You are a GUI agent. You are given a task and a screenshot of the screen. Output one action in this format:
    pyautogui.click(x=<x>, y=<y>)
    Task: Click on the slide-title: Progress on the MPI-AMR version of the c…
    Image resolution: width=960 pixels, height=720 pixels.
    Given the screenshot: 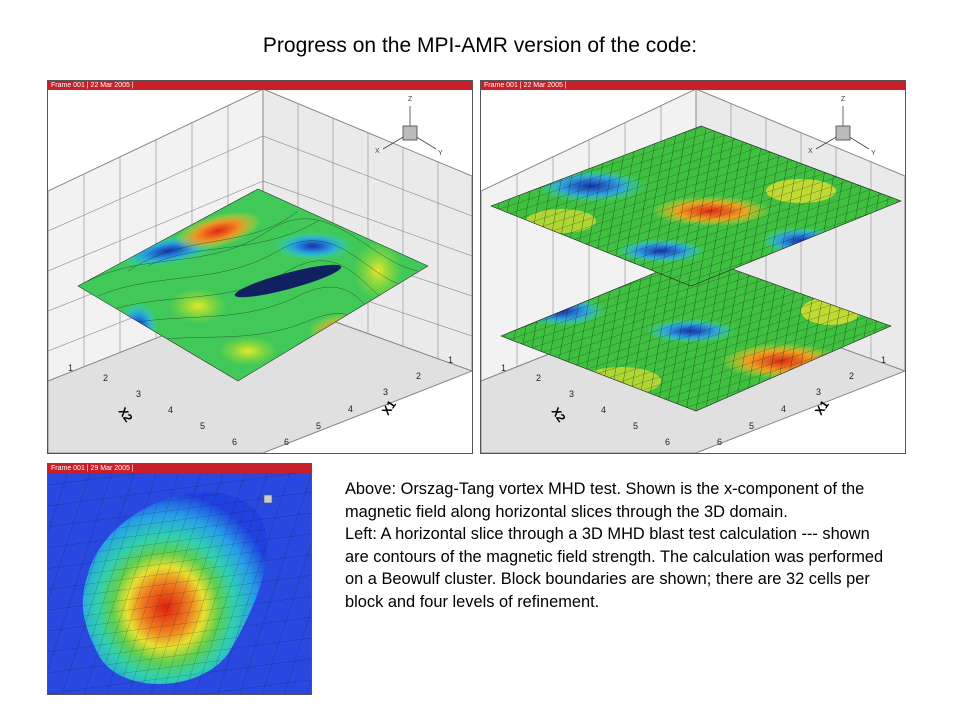 What is the action you would take?
    pyautogui.click(x=480, y=45)
    